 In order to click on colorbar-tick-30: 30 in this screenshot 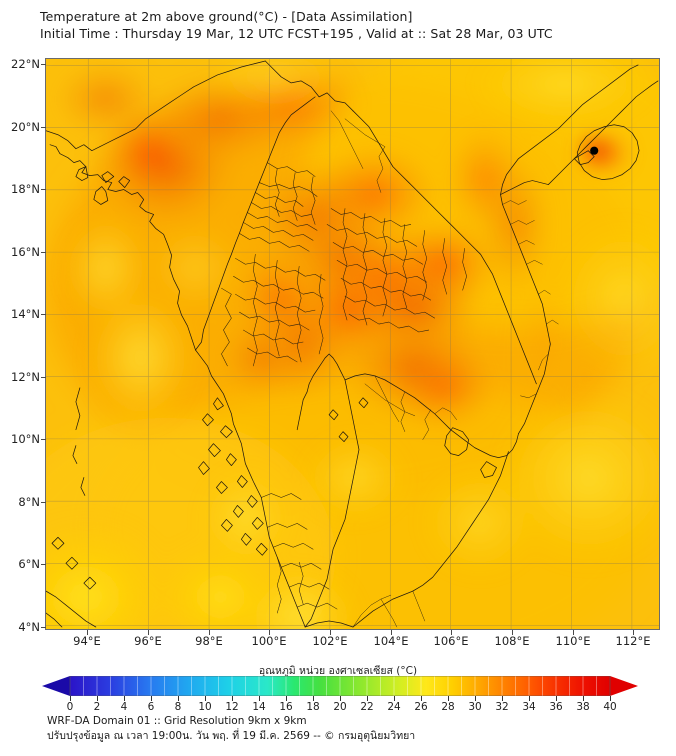, I will do `click(475, 707)`.